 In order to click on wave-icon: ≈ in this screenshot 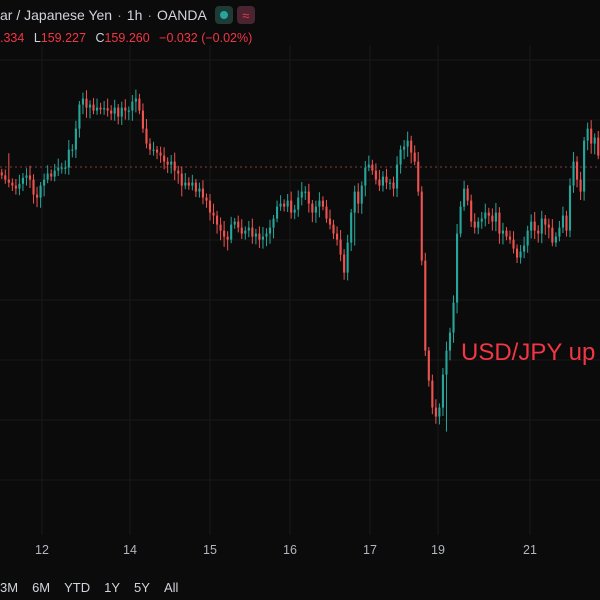, I will do `click(245, 15)`.